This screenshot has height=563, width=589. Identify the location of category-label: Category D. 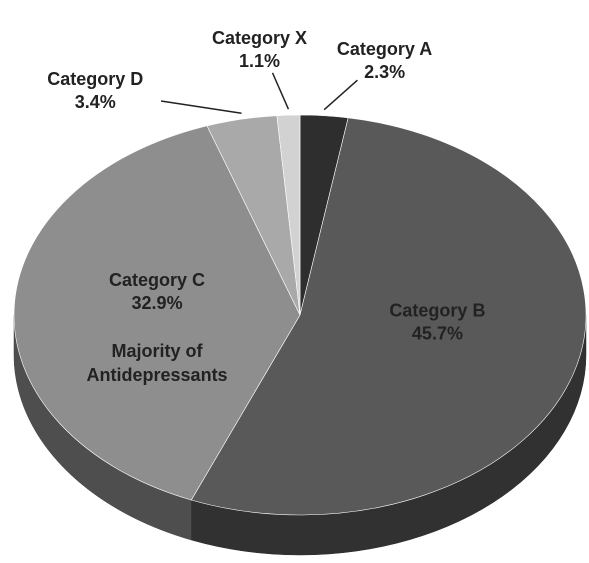
(95, 79).